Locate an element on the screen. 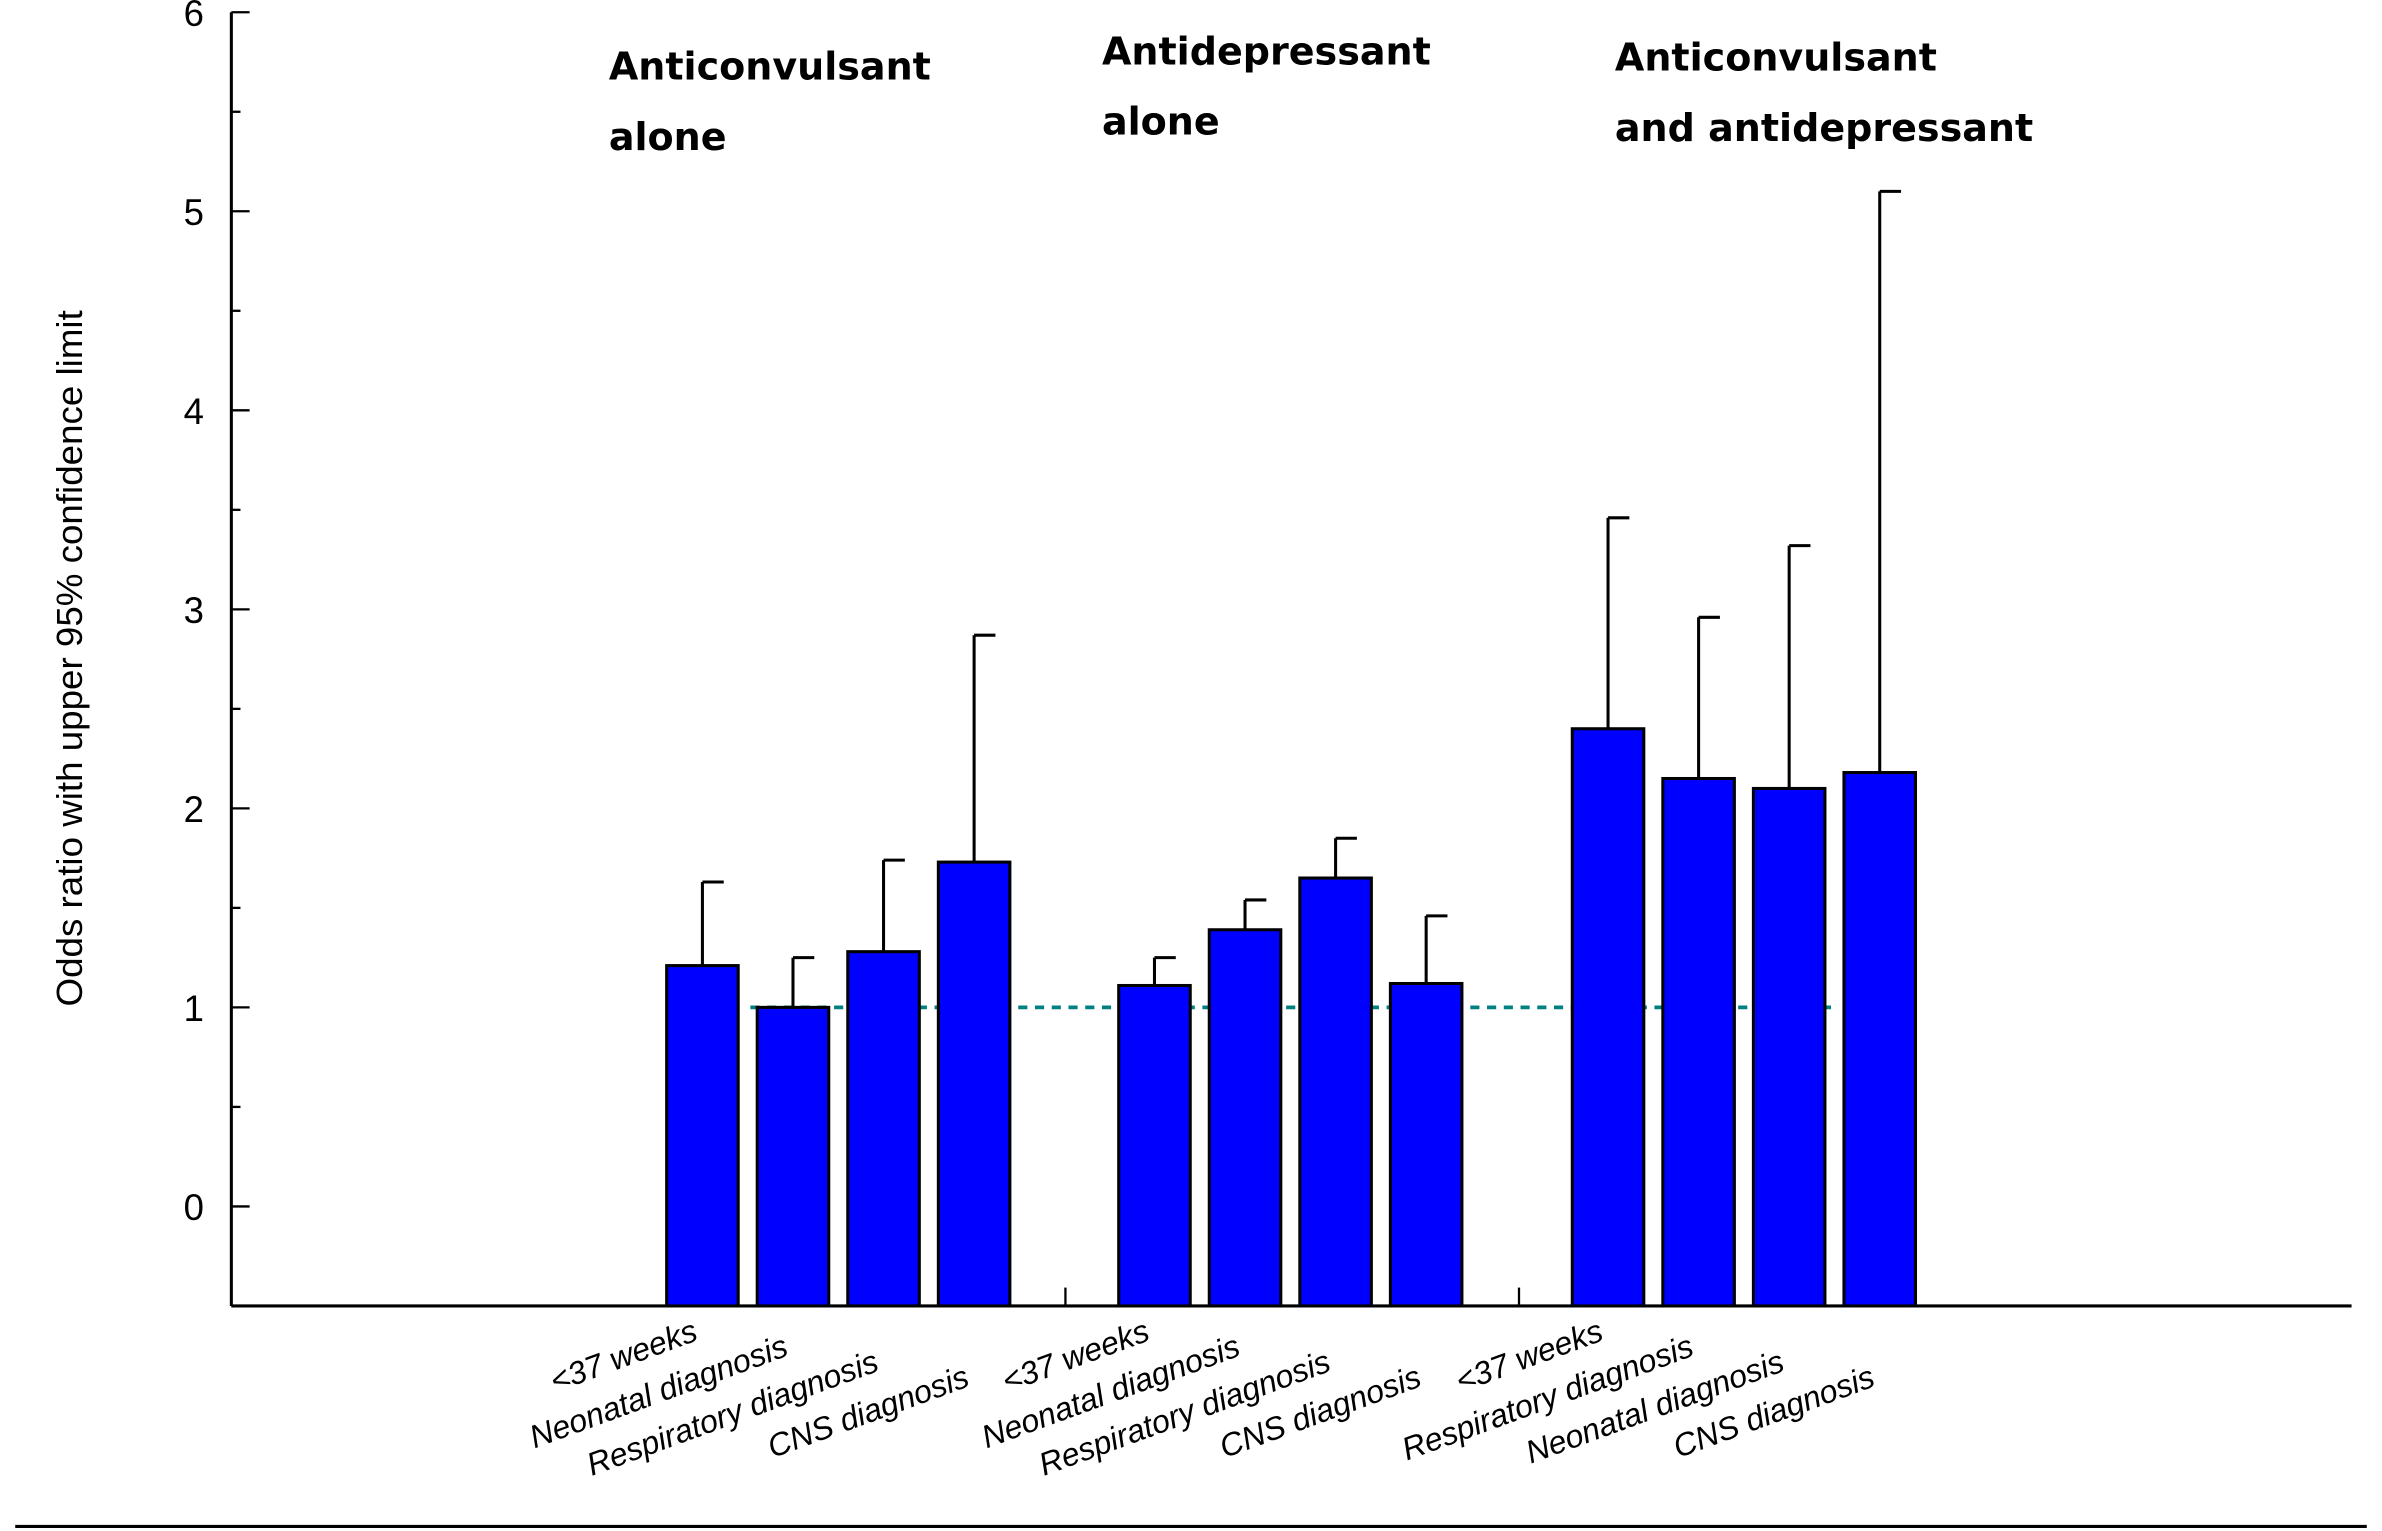 The width and height of the screenshot is (2382, 1531). y-tick-label: 2 is located at coordinates (194, 809).